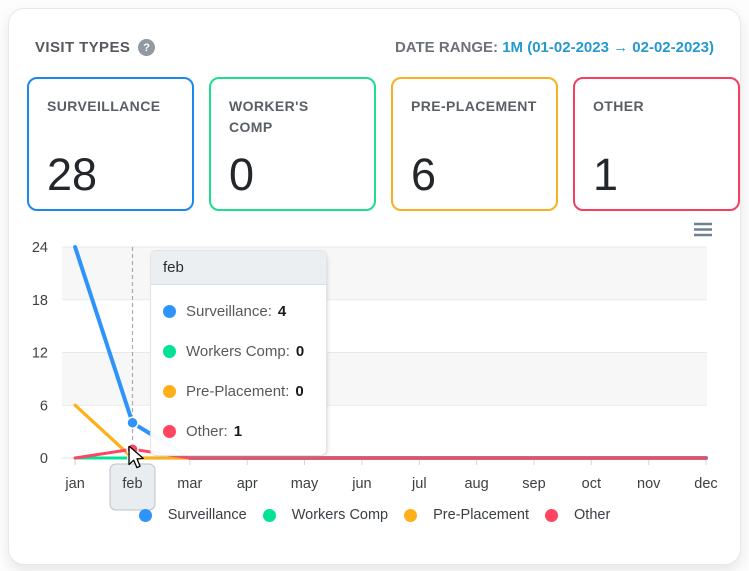  Describe the element at coordinates (474, 144) in the screenshot. I see `card-pre-placement: PRE-PLACEMENT 6` at that location.